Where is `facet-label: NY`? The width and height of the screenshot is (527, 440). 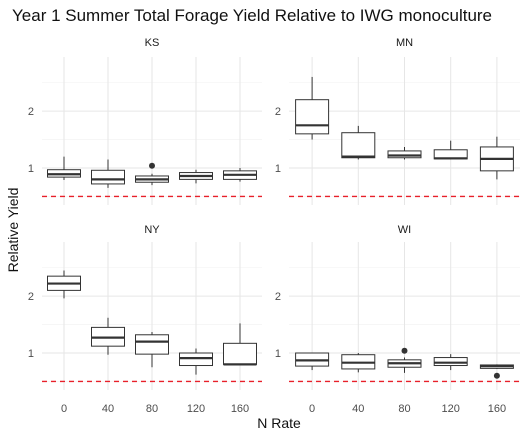
facet-label: NY is located at coordinates (152, 230).